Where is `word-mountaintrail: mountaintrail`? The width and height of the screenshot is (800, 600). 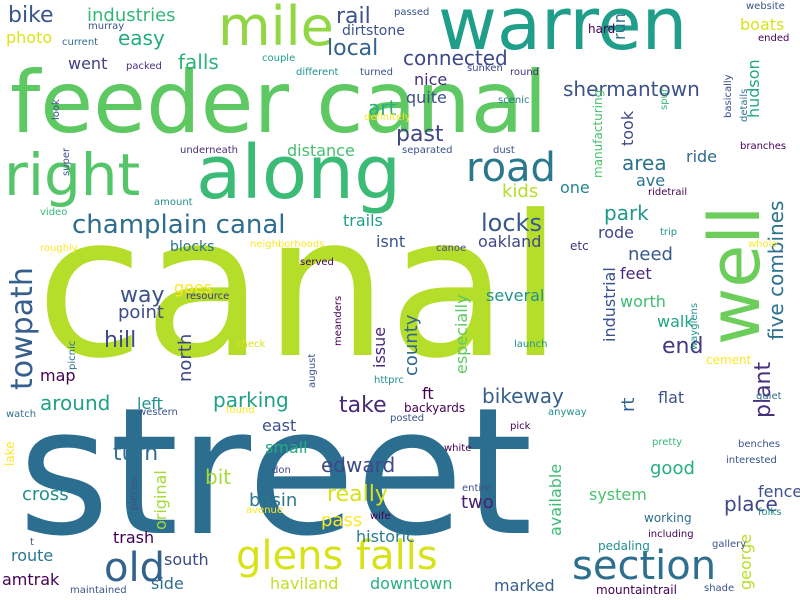
word-mountaintrail: mountaintrail is located at coordinates (636, 590).